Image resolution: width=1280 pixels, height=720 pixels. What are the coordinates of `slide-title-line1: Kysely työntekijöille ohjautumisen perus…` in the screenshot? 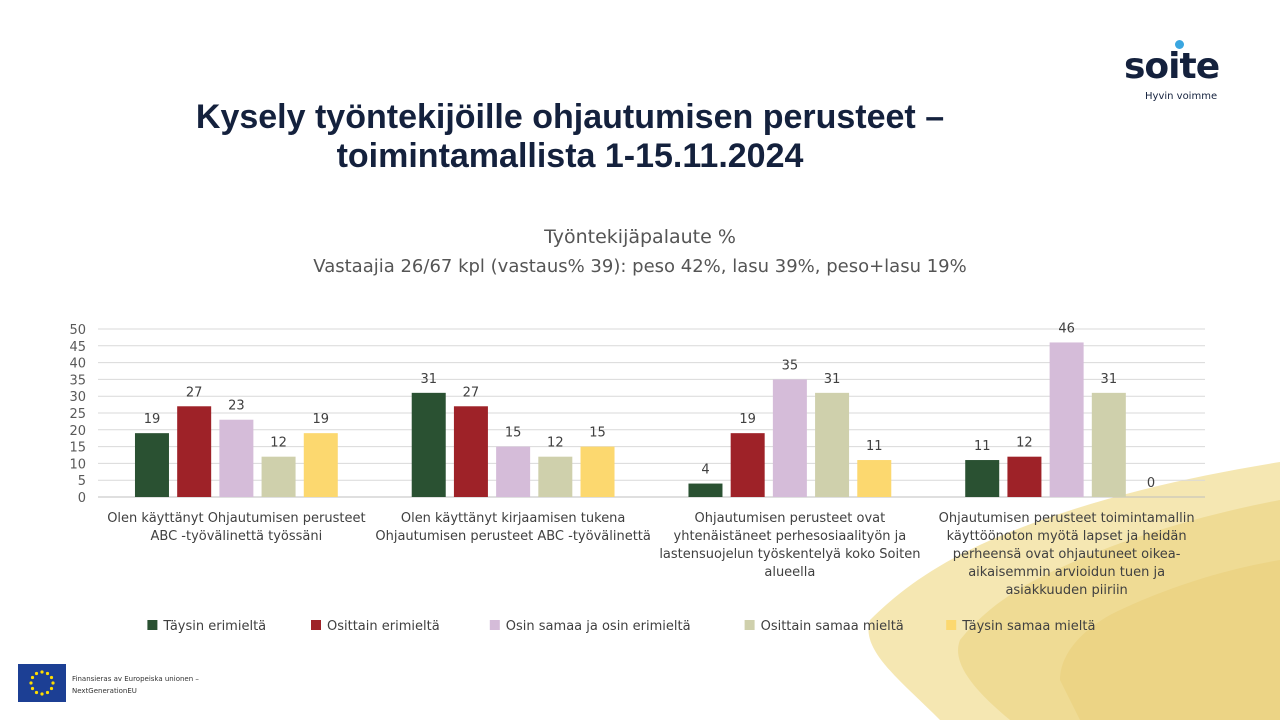 It's located at (570, 117).